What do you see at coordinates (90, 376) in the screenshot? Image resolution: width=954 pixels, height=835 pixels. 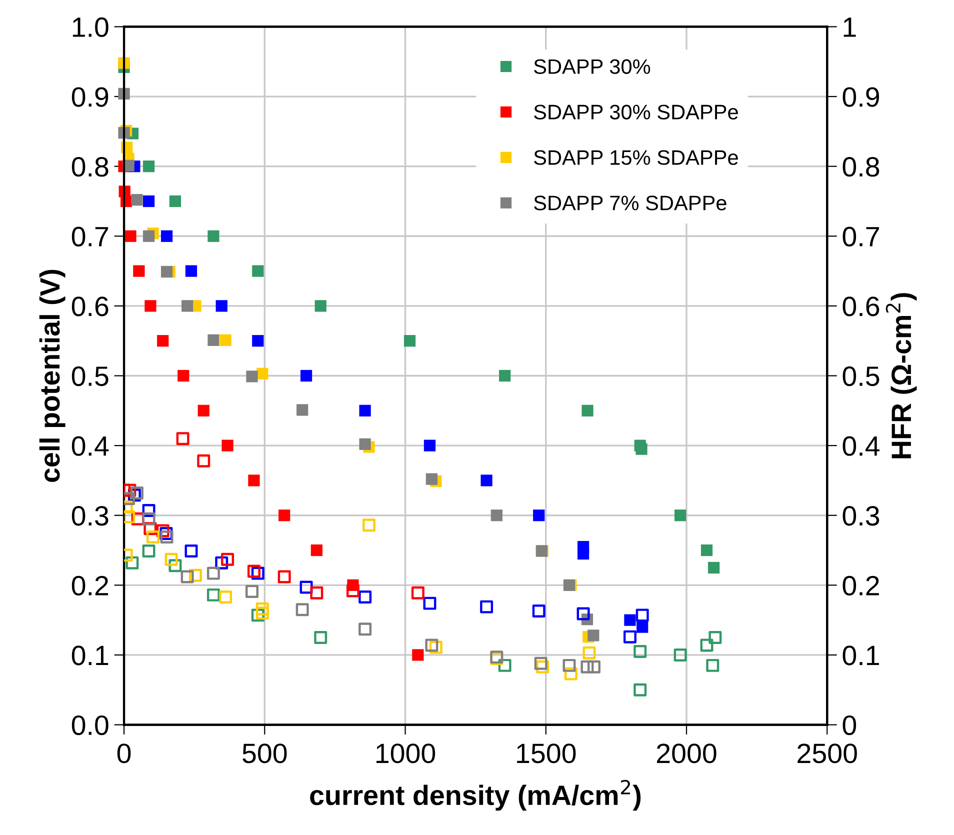 I see `y-tick-label: 0.5` at bounding box center [90, 376].